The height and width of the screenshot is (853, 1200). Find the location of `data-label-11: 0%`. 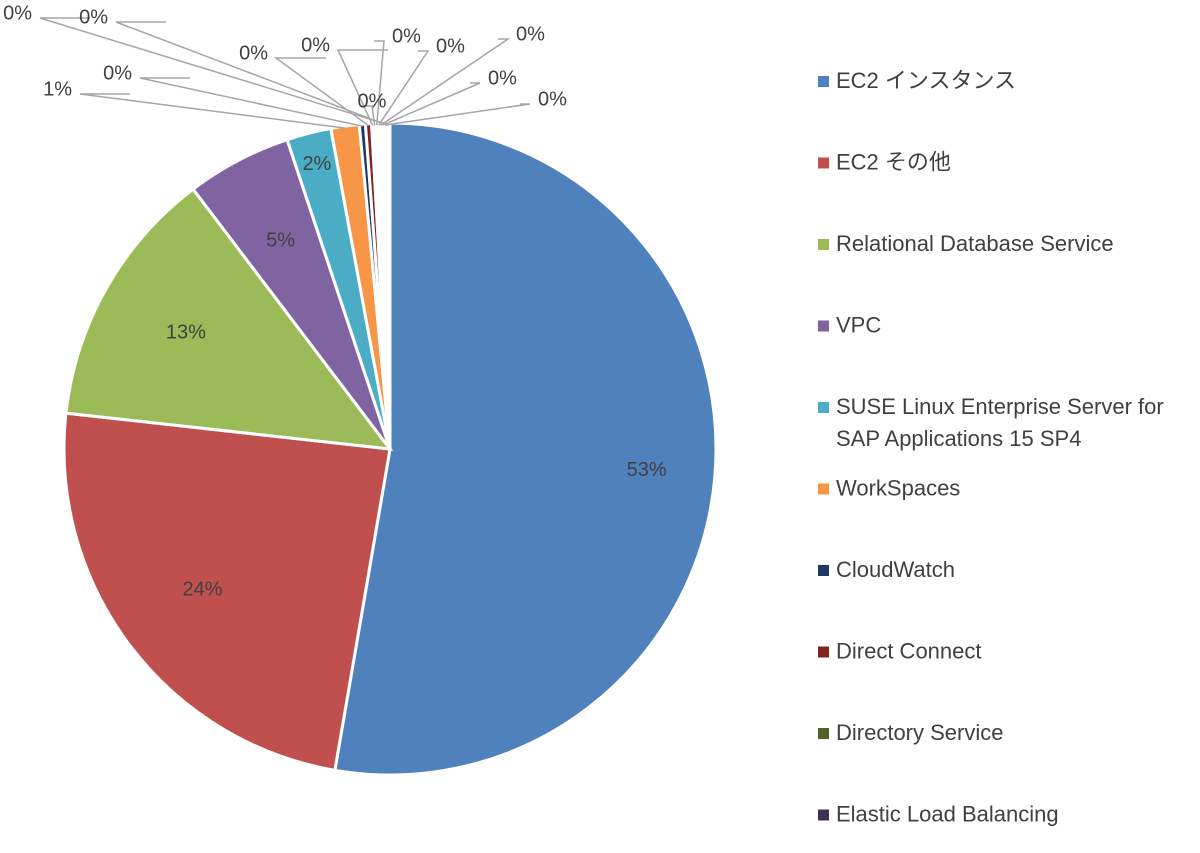

data-label-11: 0% is located at coordinates (406, 36).